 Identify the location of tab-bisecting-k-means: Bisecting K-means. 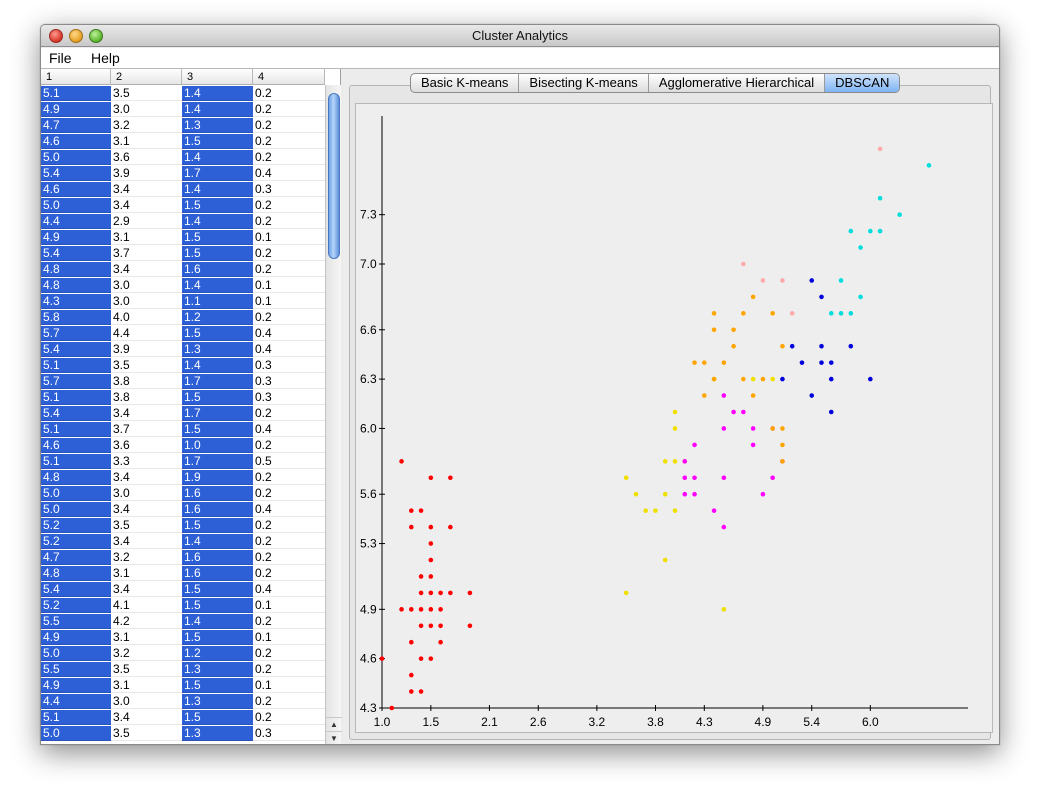
(584, 83).